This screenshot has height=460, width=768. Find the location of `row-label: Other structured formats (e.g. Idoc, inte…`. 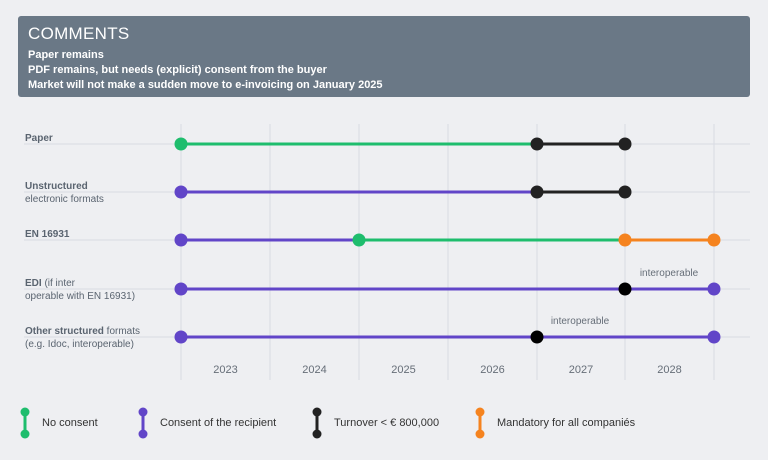

row-label: Other structured formats (e.g. Idoc, inte… is located at coordinates (82, 338).